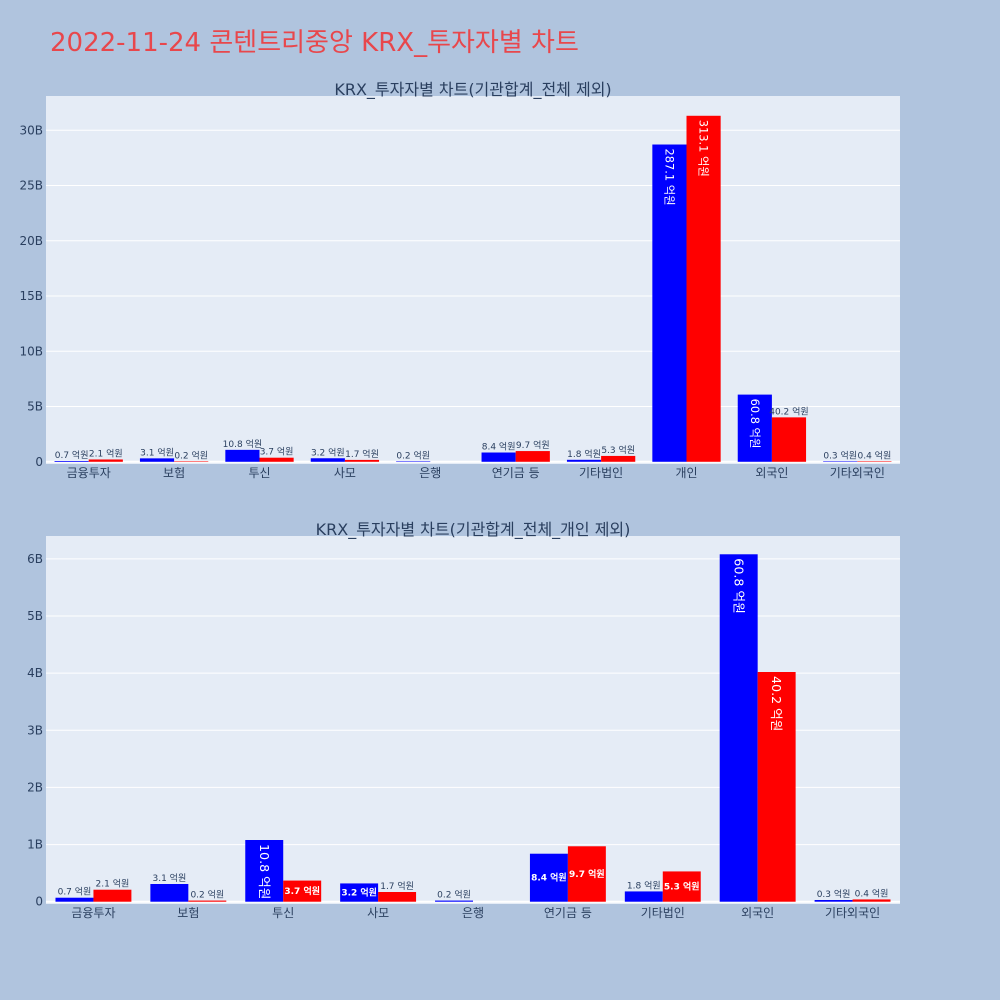 The height and width of the screenshot is (1000, 1000). What do you see at coordinates (75, 892) in the screenshot?
I see `data-label: 0.7 억원` at bounding box center [75, 892].